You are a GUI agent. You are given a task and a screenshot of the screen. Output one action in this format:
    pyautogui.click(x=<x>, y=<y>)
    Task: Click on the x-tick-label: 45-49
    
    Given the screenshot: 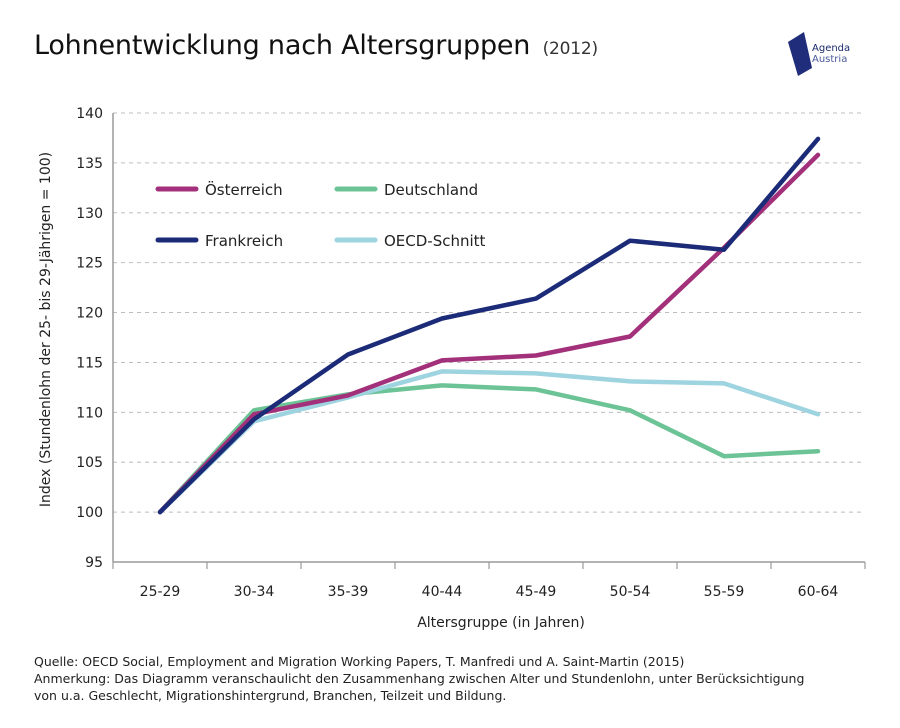 What is the action you would take?
    pyautogui.click(x=536, y=592)
    